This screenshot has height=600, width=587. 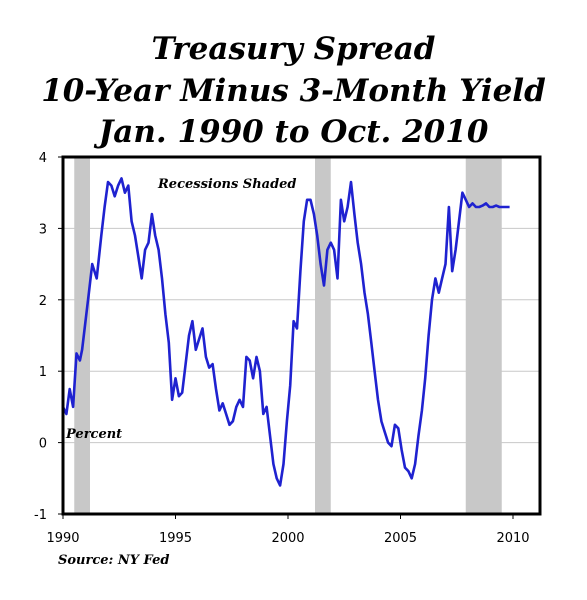 I want to click on chart-title-line-3: Jan. 1990 to Oct. 2010, so click(x=293, y=132).